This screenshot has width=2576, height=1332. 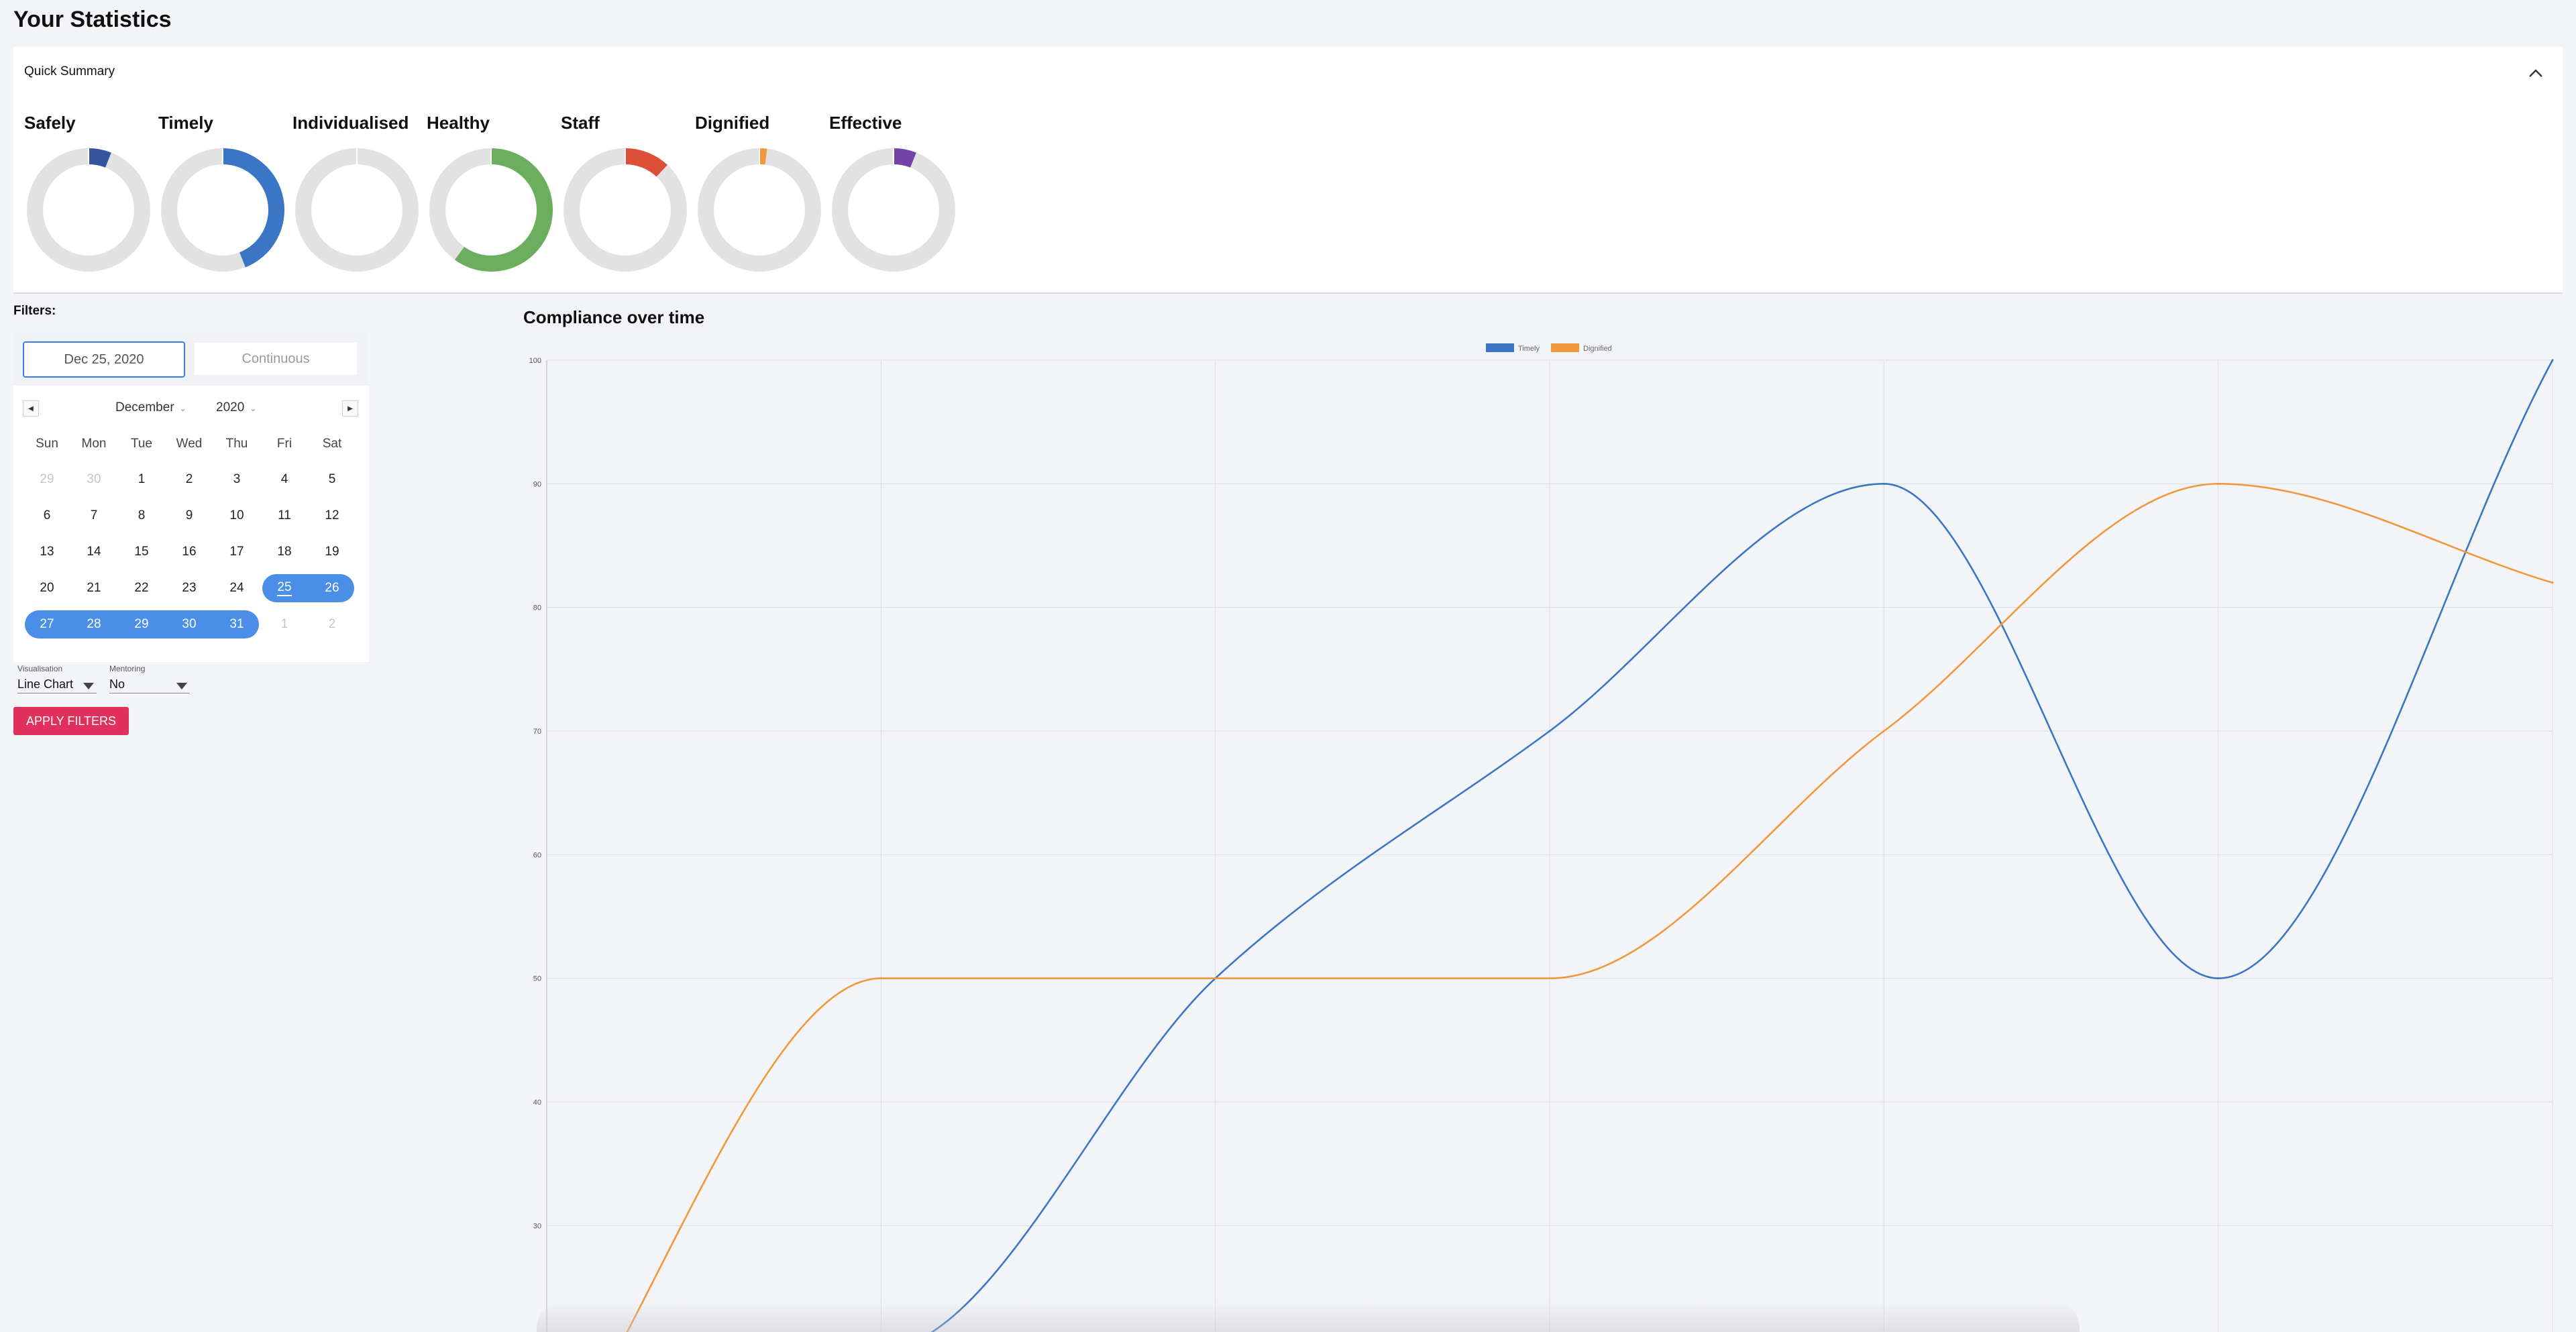 I want to click on calendar-day: 9, so click(x=189, y=516).